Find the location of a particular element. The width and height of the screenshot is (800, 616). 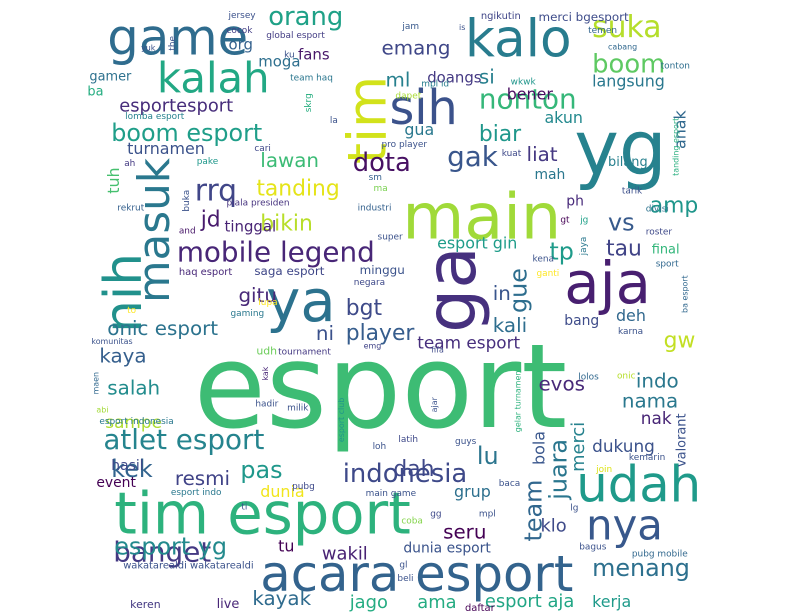

cloud-word: orang is located at coordinates (305, 17).